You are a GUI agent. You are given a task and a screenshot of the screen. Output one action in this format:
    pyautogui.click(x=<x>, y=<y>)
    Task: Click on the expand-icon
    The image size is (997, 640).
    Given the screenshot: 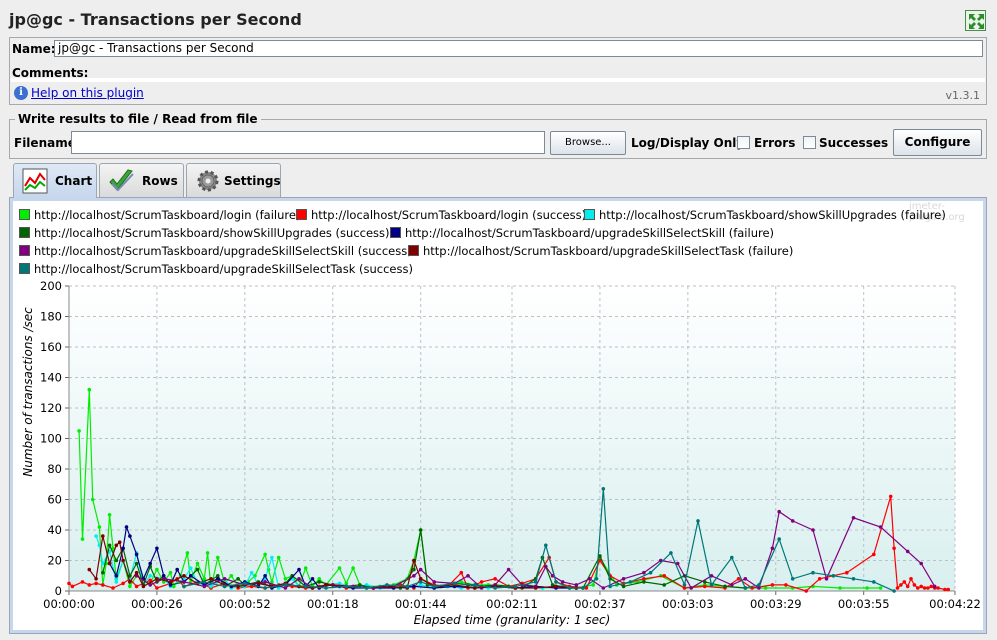 What is the action you would take?
    pyautogui.click(x=975, y=20)
    